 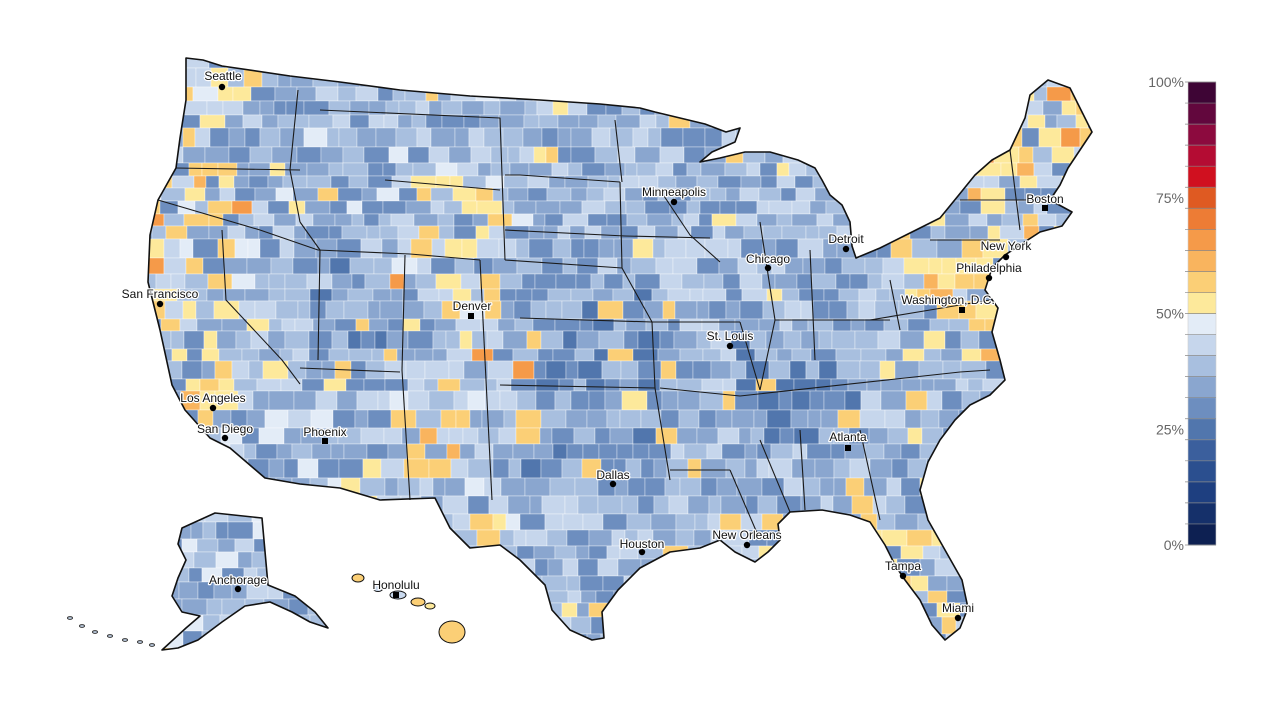 What do you see at coordinates (962, 310) in the screenshot?
I see `city-square-marker` at bounding box center [962, 310].